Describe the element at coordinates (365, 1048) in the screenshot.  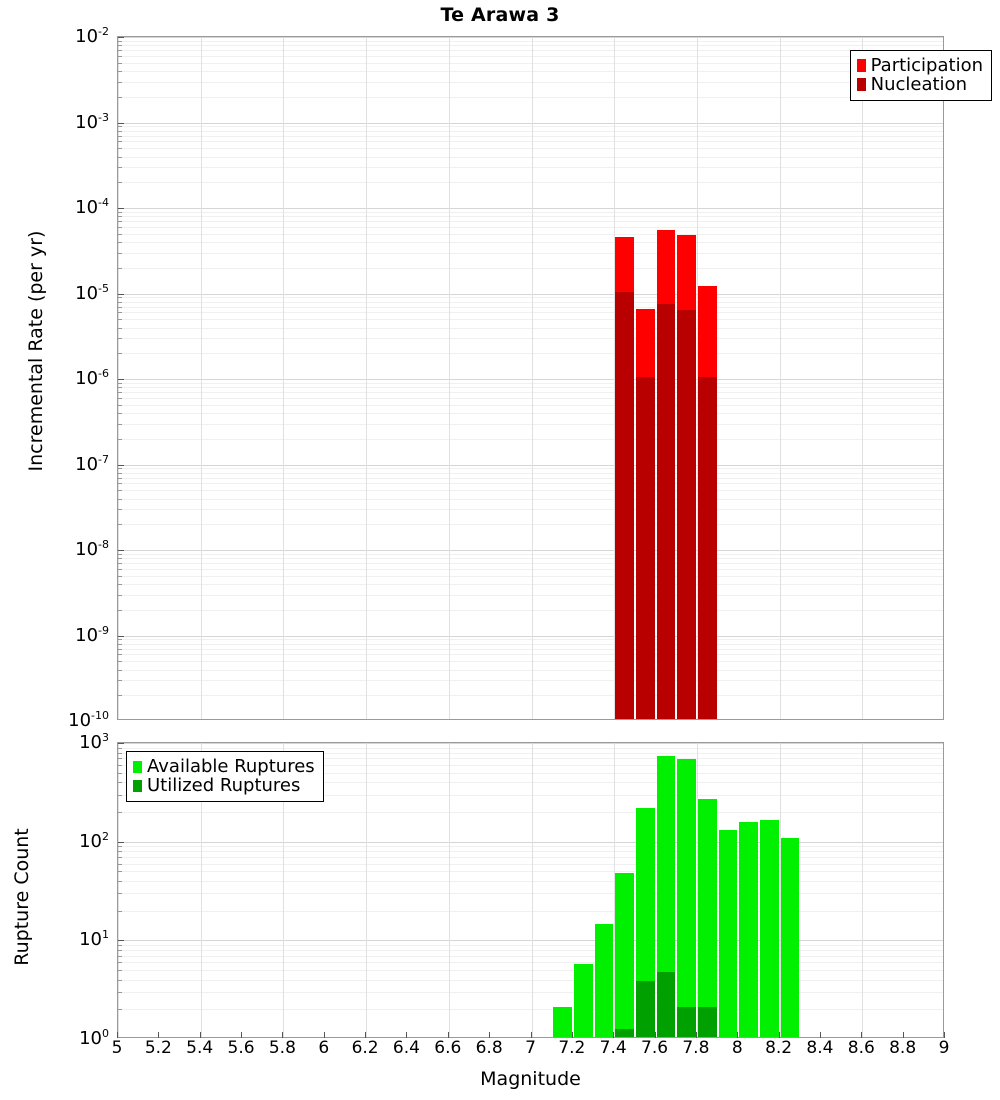
I see `x-axis-tick-label: 6.2` at that location.